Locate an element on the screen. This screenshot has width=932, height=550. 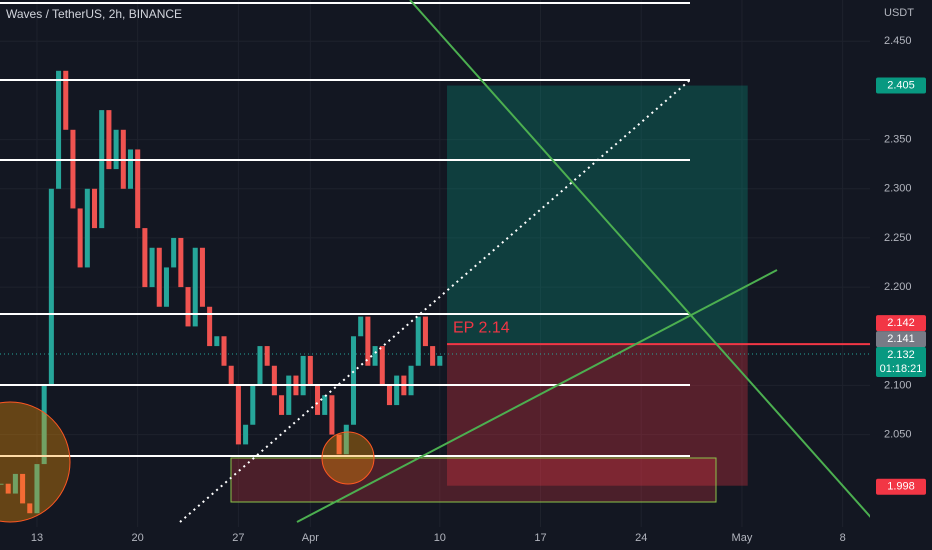
y-tick-label: 2.100 is located at coordinates (898, 385).